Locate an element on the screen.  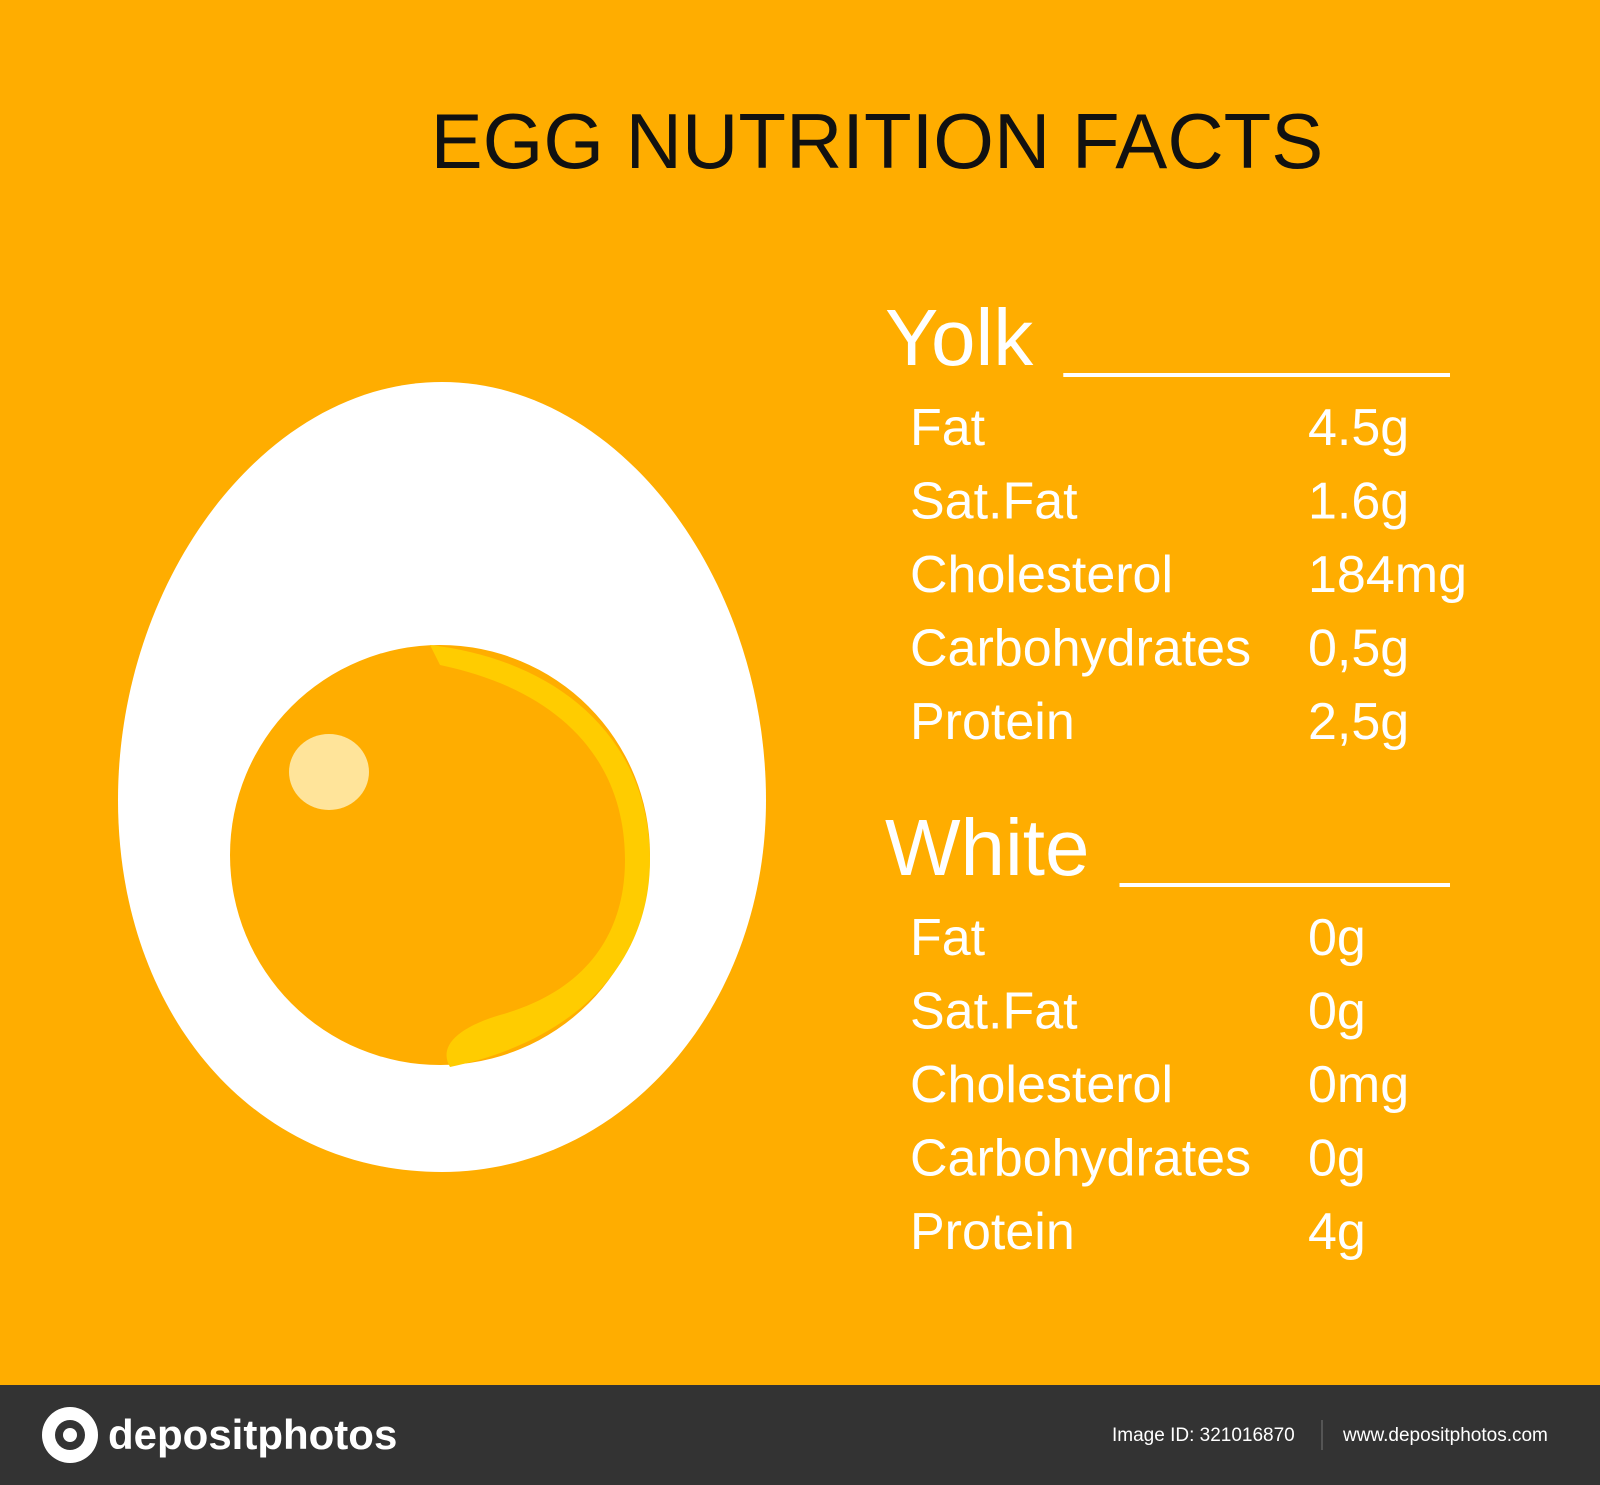
nutrient-value: 0,5g is located at coordinates (1358, 649).